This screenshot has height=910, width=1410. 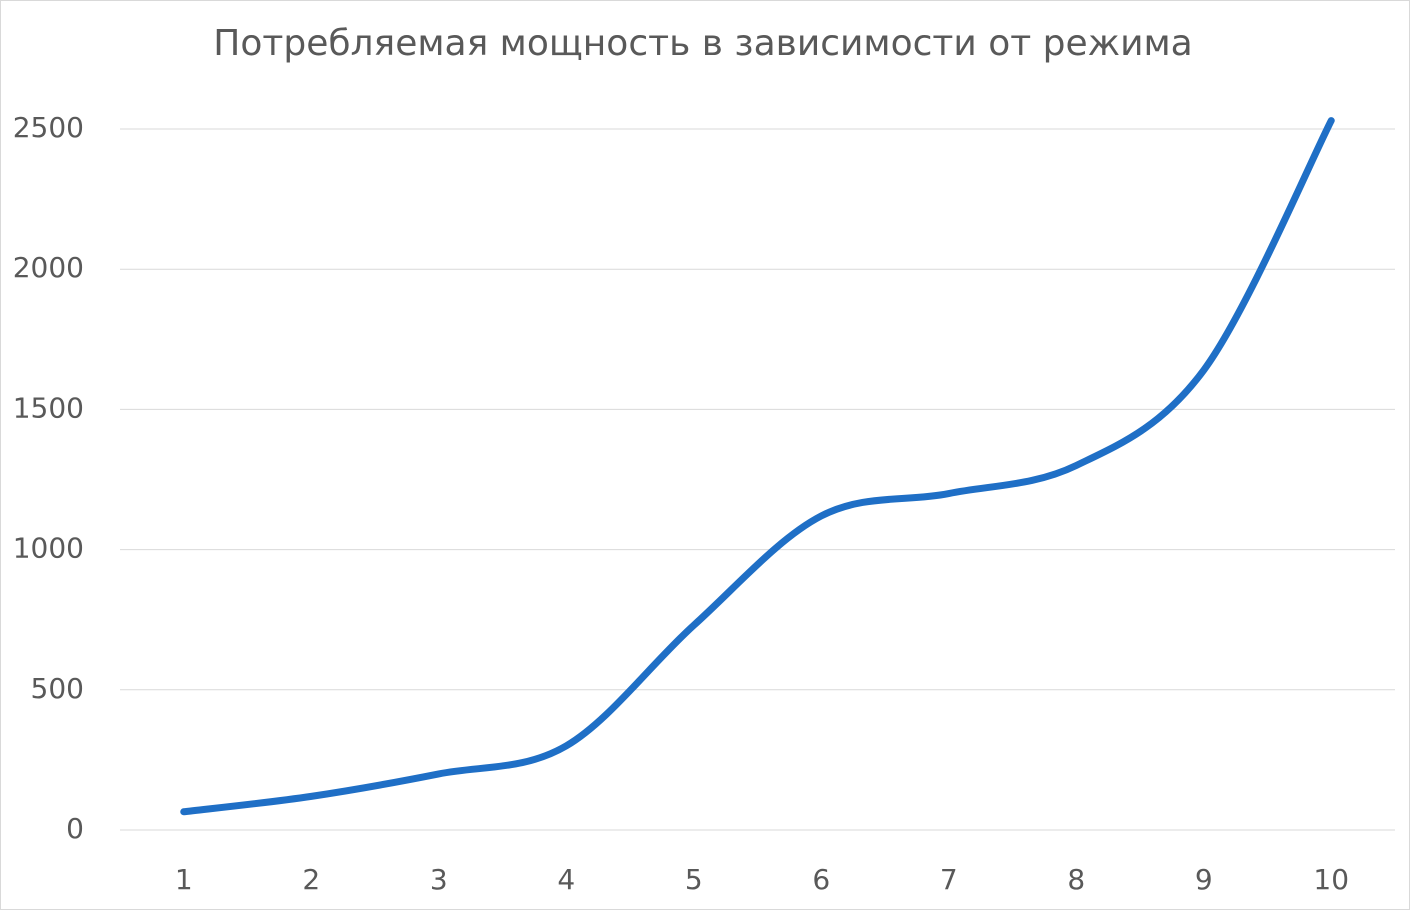 What do you see at coordinates (1331, 879) in the screenshot?
I see `x-tick-label: 10` at bounding box center [1331, 879].